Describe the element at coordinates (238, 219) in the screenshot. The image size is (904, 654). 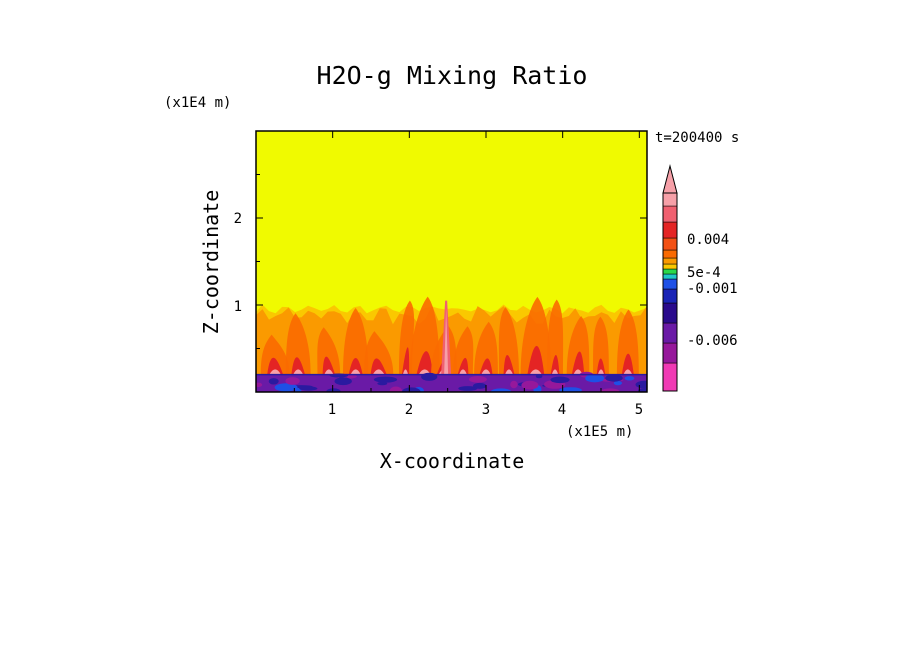
I see `y-tick-label-2: 2` at that location.